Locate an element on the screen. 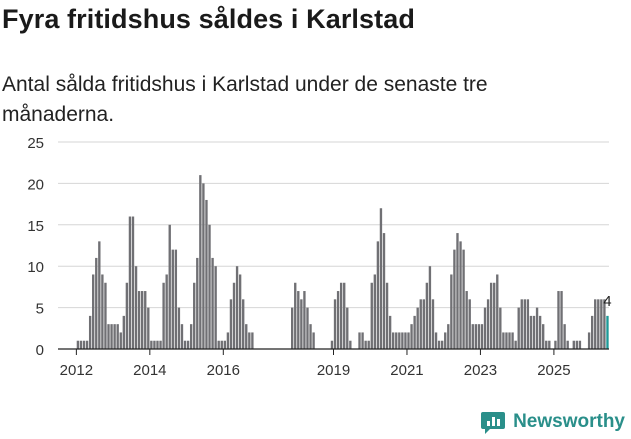 The height and width of the screenshot is (439, 631). bar-latest is located at coordinates (607, 332).